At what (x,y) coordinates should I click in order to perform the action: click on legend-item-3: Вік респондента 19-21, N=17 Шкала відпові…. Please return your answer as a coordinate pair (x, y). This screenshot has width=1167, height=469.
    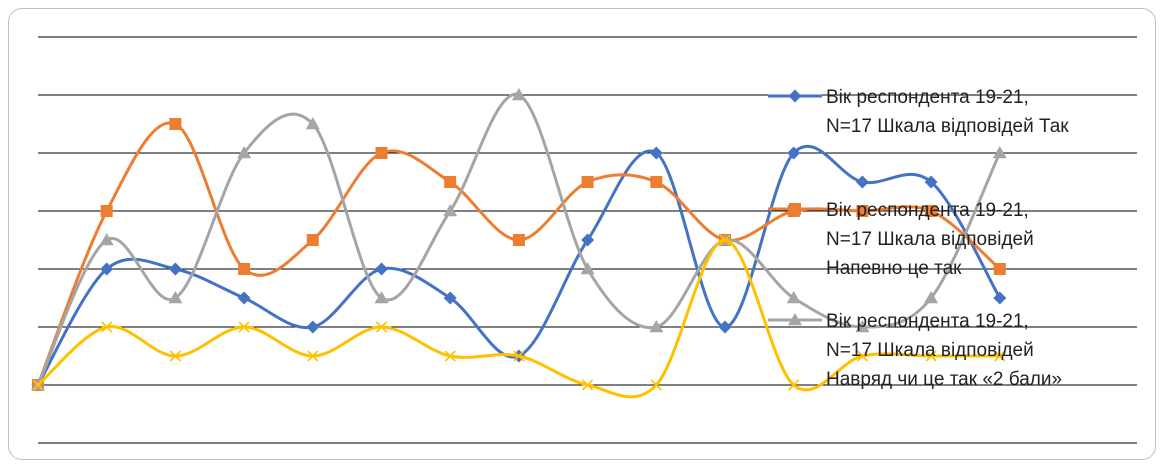
    Looking at the image, I should click on (915, 350).